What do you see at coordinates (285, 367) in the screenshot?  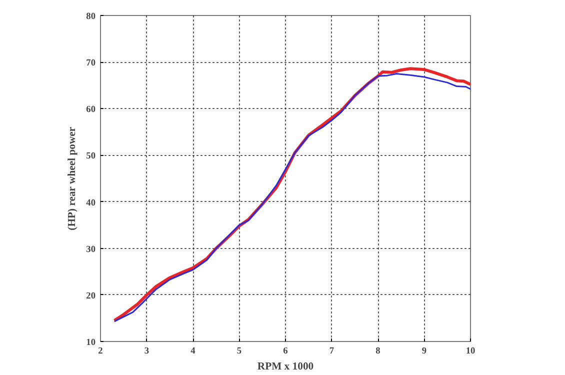 I see `x-axis-title: RPM x 1000` at bounding box center [285, 367].